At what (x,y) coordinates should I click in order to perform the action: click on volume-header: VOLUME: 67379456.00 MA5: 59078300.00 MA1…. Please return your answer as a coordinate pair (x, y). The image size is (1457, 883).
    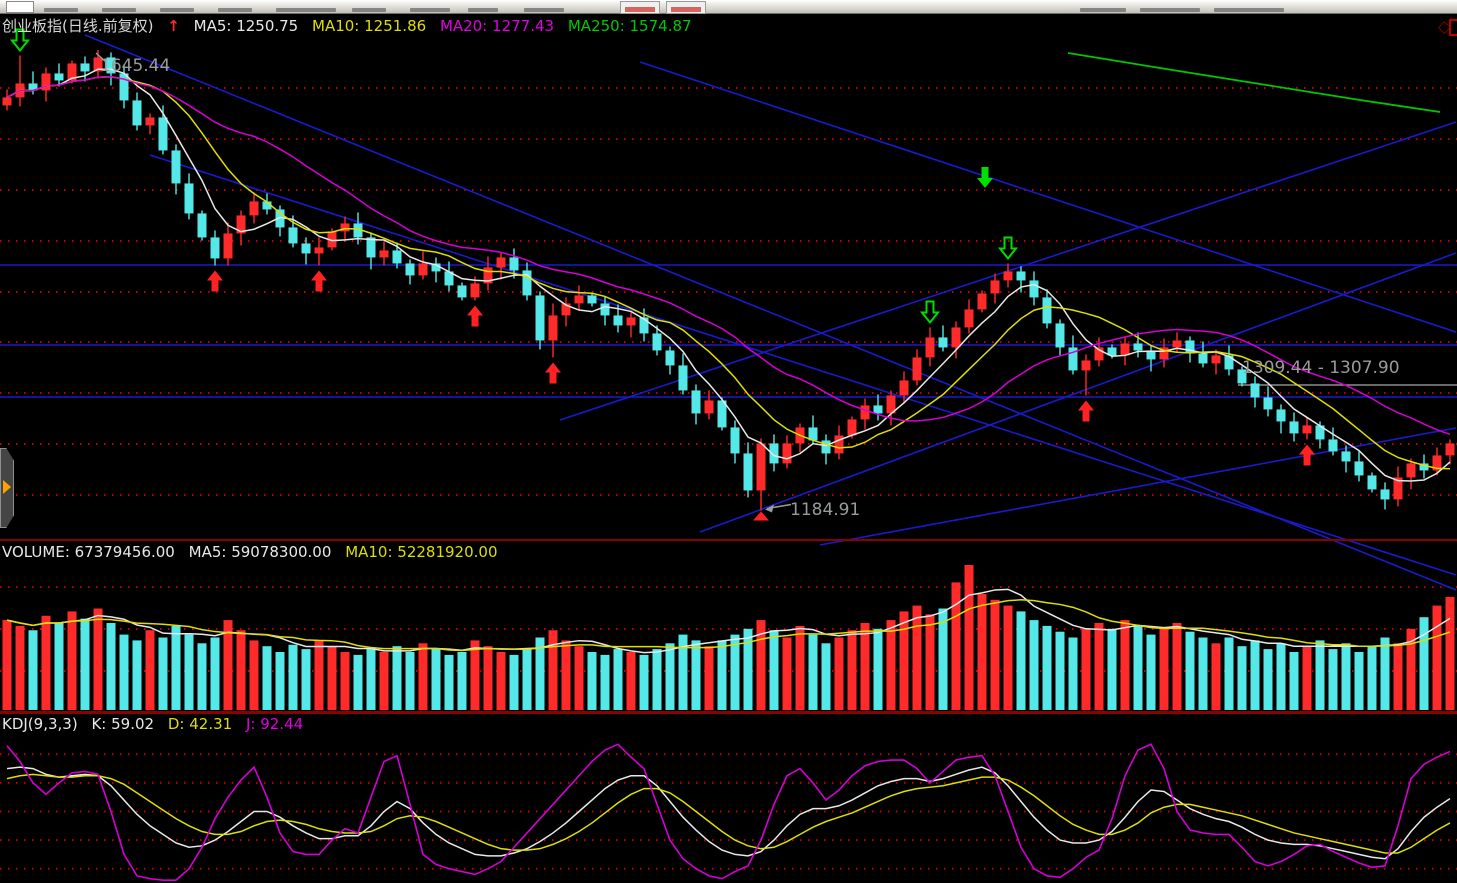
    Looking at the image, I should click on (254, 552).